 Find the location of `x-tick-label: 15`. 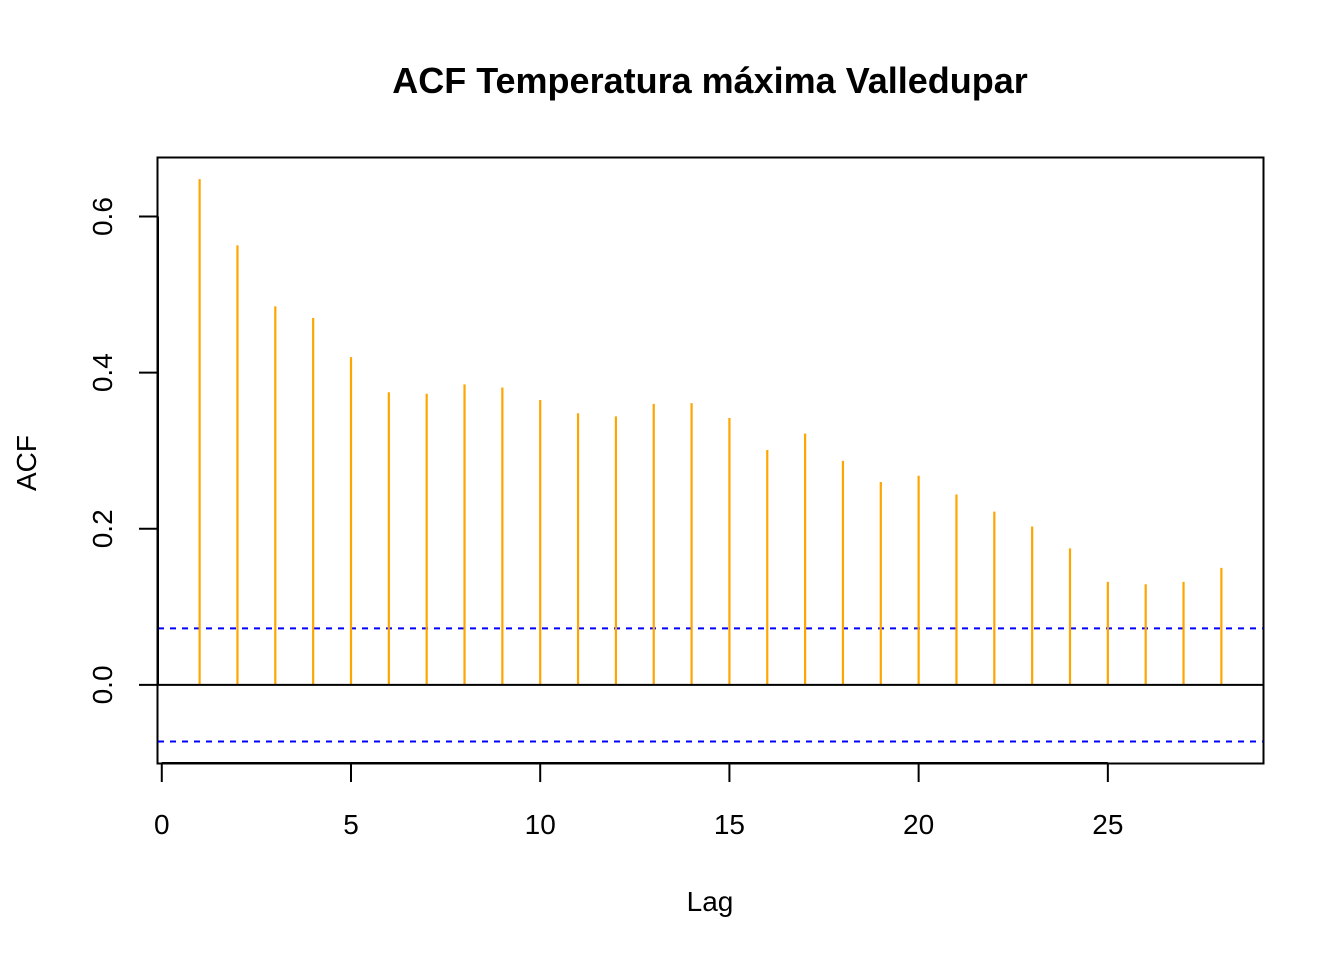

x-tick-label: 15 is located at coordinates (729, 824).